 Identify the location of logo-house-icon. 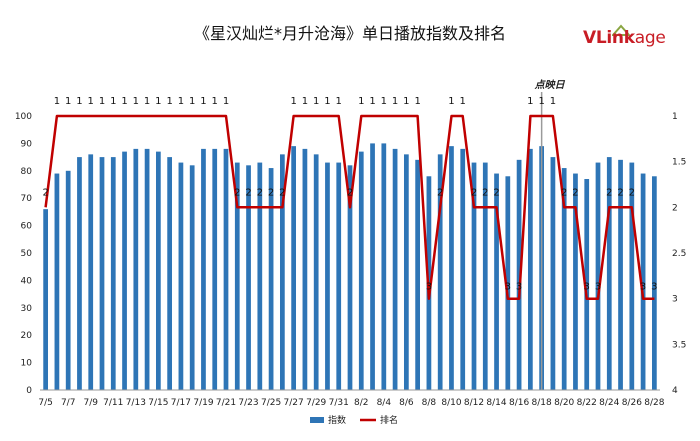
(621, 30).